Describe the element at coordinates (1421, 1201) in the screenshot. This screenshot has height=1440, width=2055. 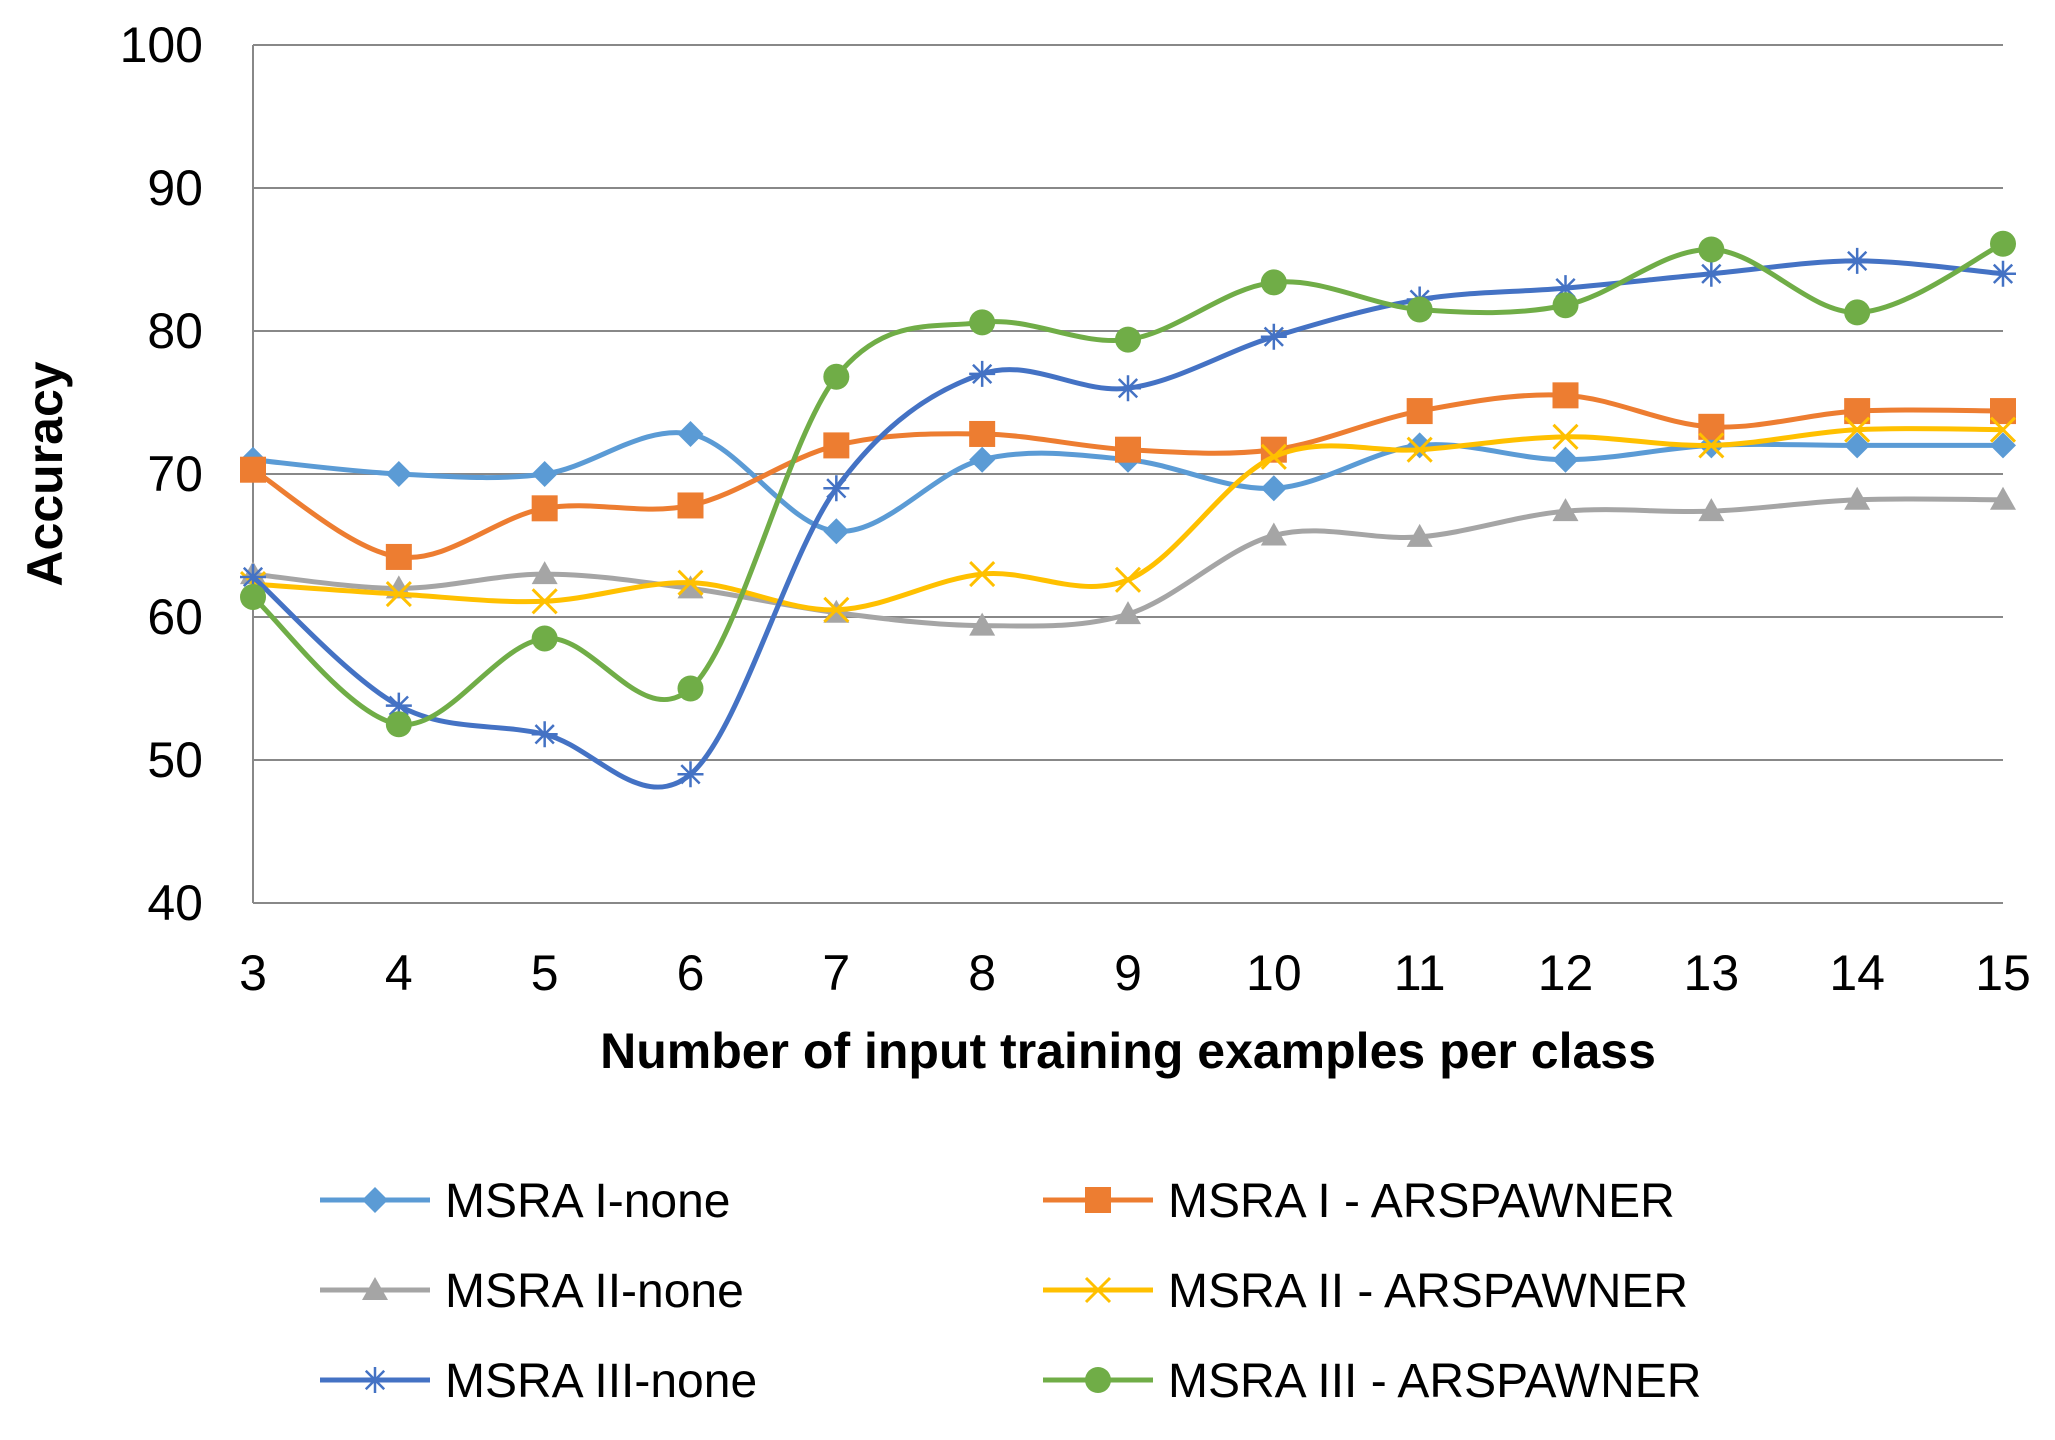
I see `legend-label: MSRA I - ARSPAWNER` at that location.